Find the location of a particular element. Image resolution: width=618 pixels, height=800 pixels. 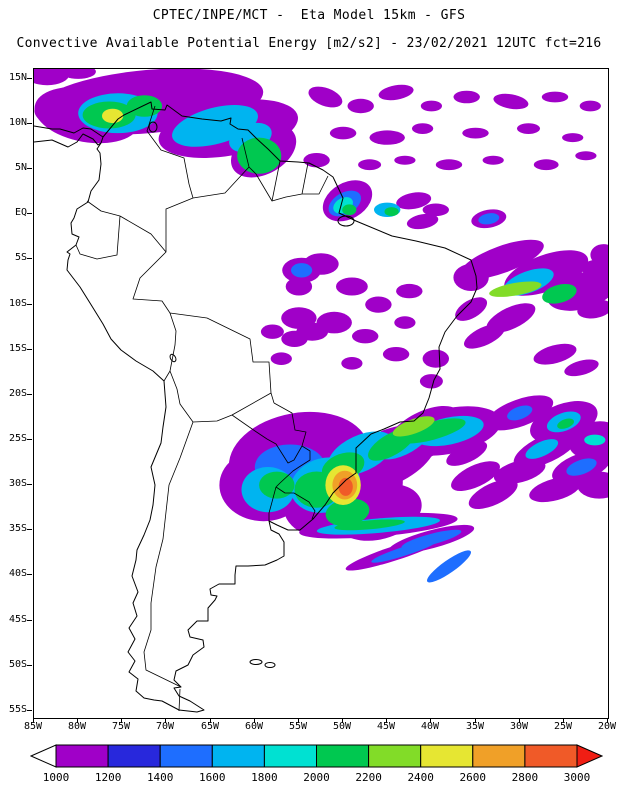

central-america-coastline is located at coordinates (69, 136).